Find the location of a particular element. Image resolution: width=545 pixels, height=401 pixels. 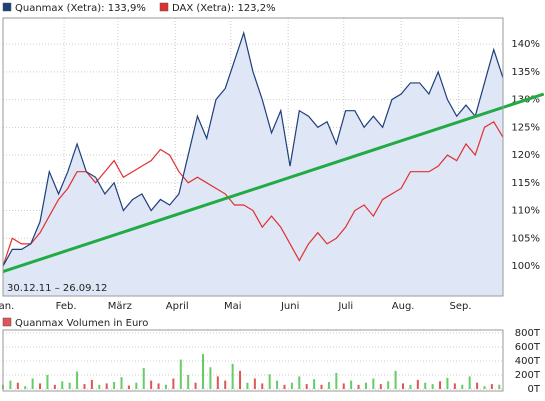

x-tick-label: Juli is located at coordinates (345, 306).